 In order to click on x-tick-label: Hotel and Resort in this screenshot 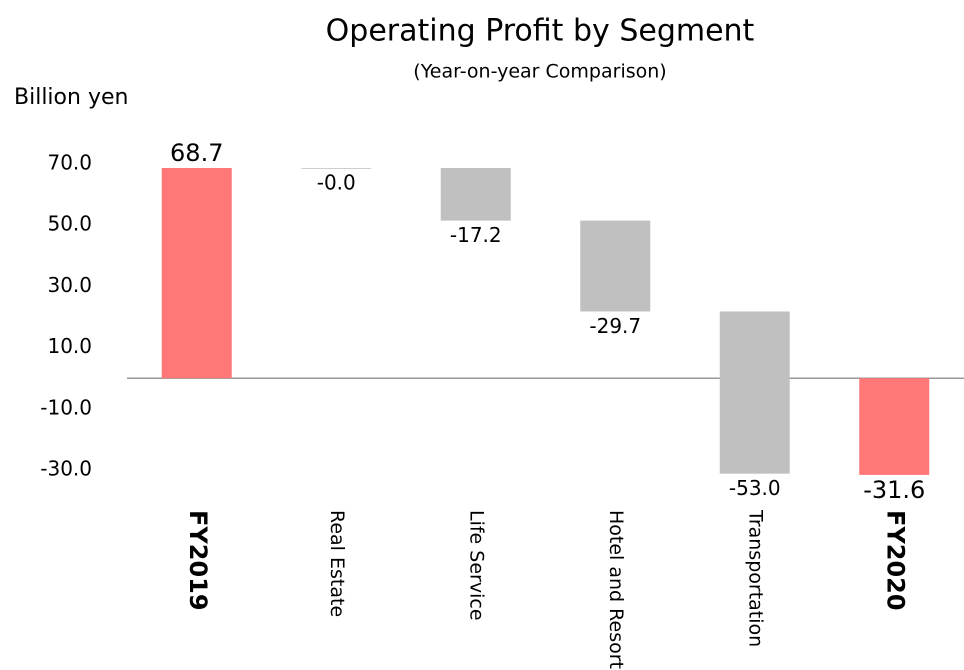, I will do `click(616, 589)`.